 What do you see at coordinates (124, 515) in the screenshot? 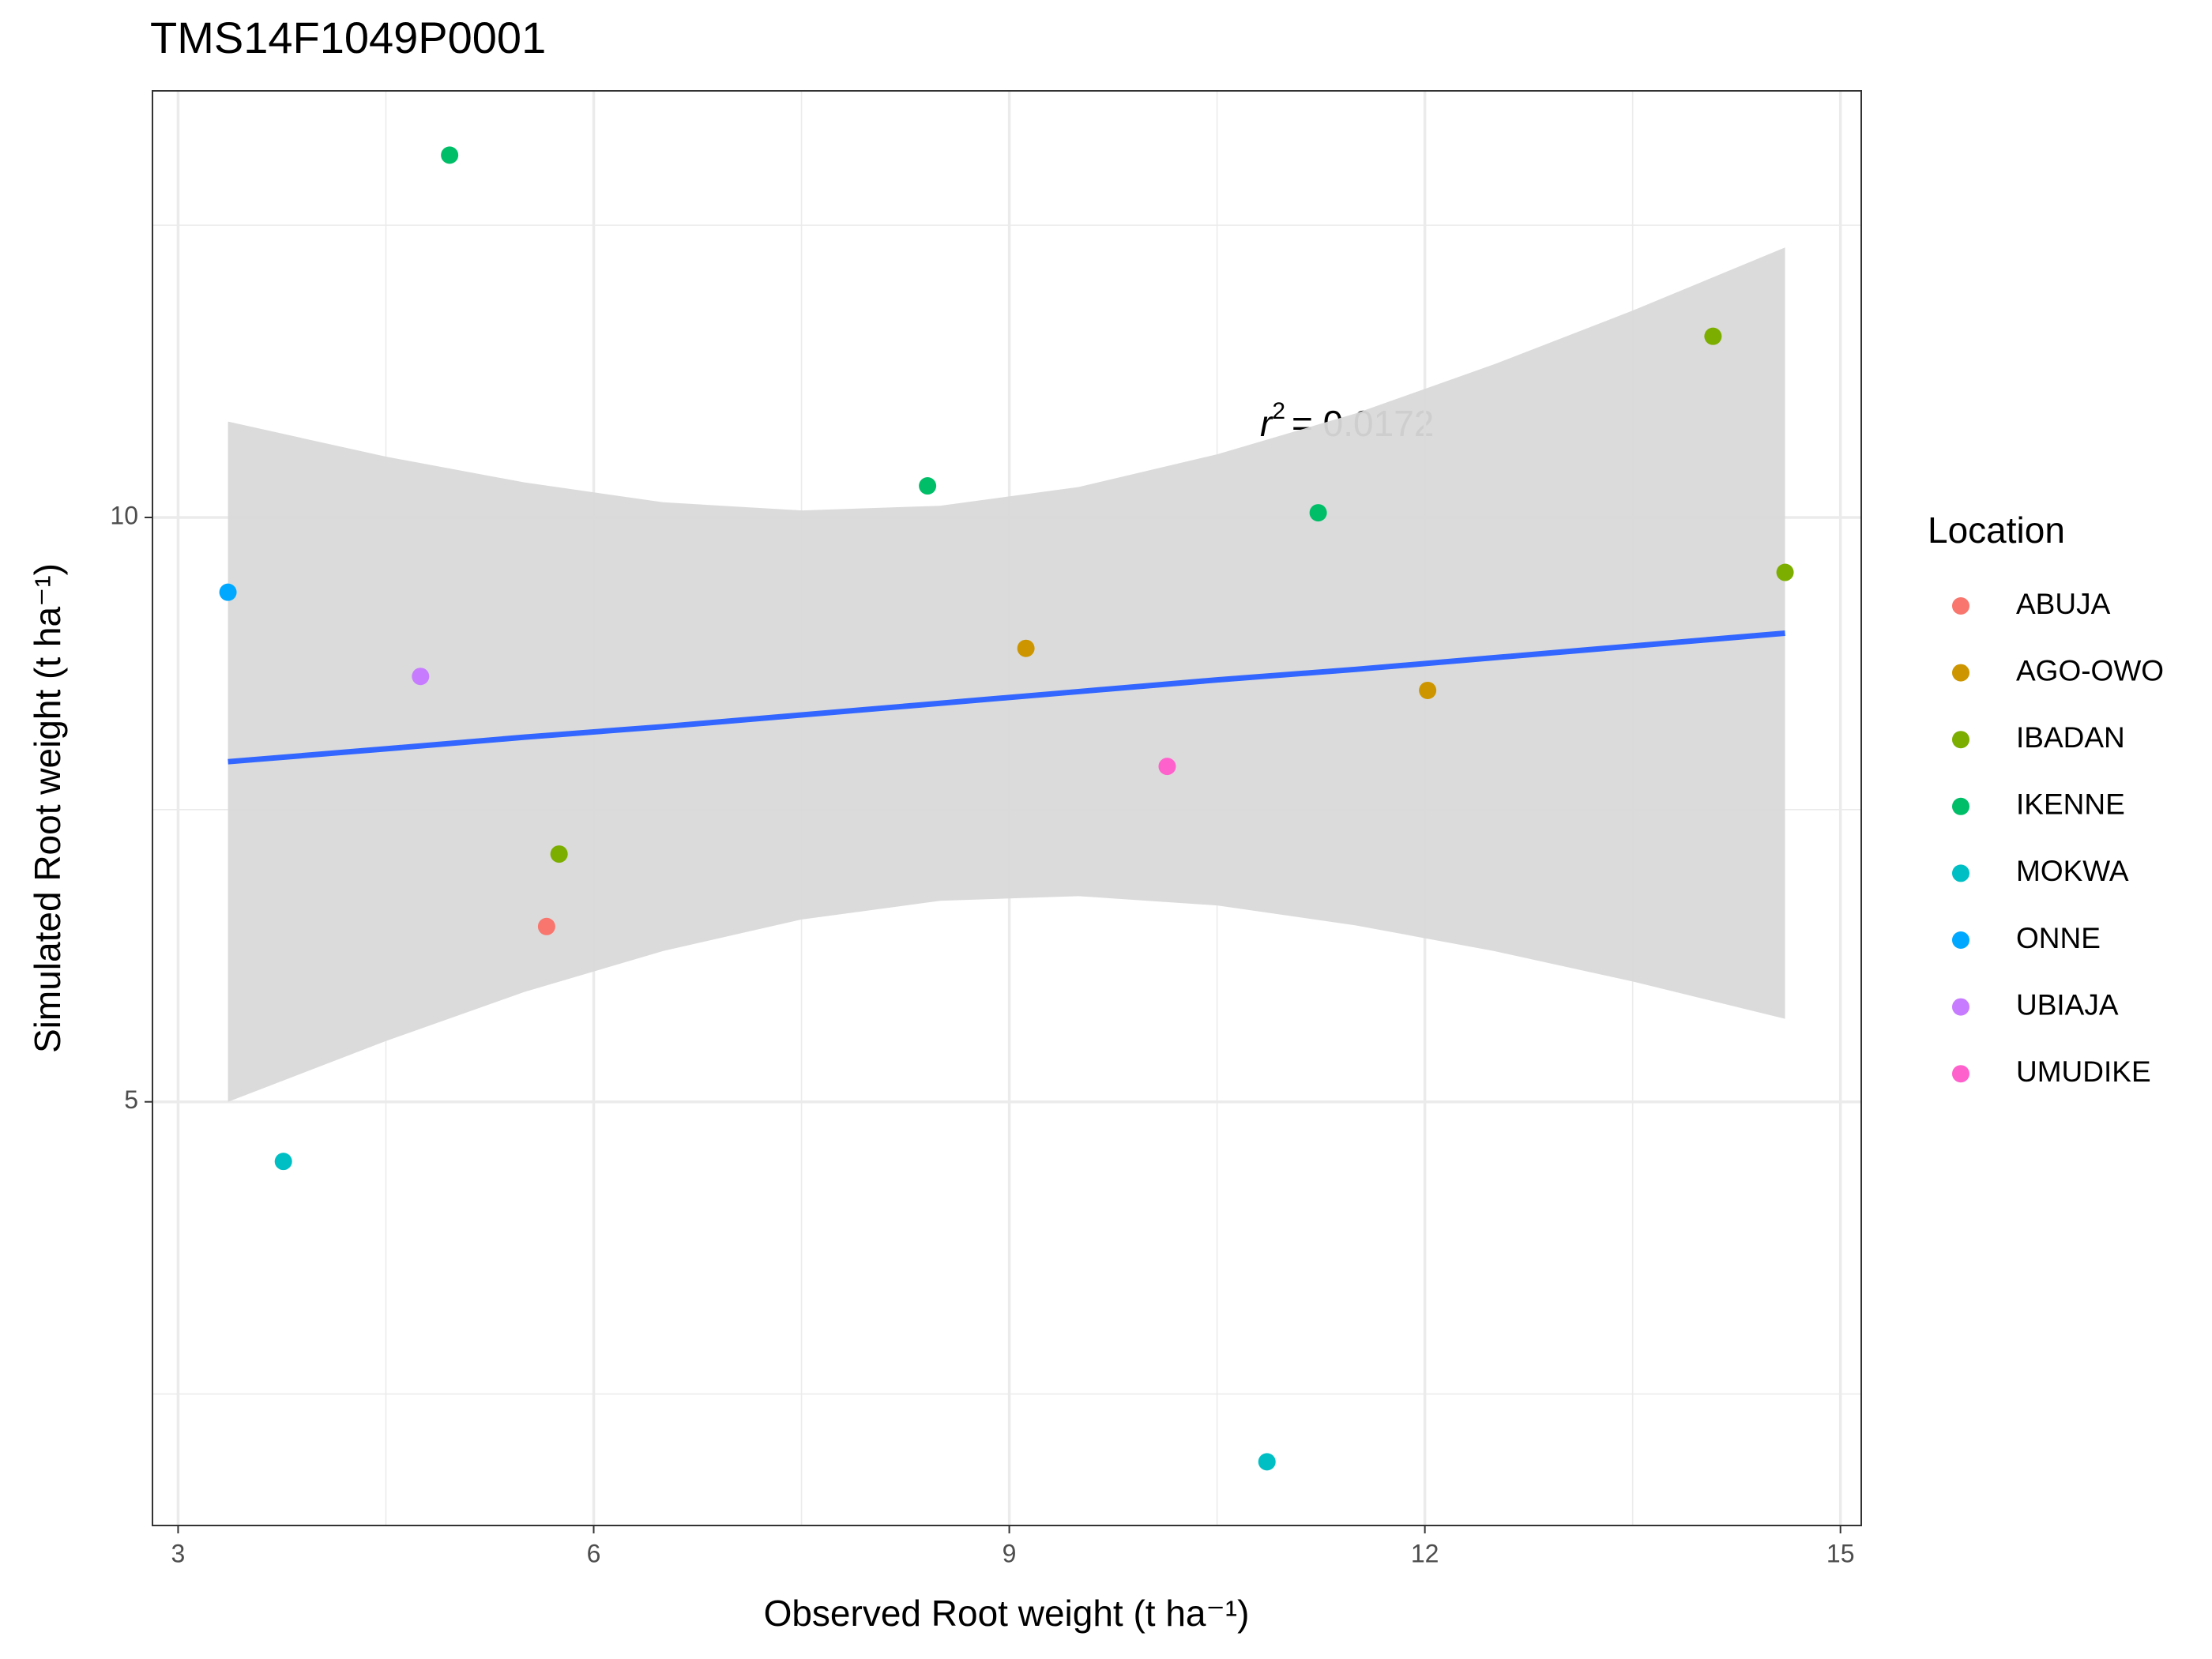
I see `y-tick-label: 10` at bounding box center [124, 515].